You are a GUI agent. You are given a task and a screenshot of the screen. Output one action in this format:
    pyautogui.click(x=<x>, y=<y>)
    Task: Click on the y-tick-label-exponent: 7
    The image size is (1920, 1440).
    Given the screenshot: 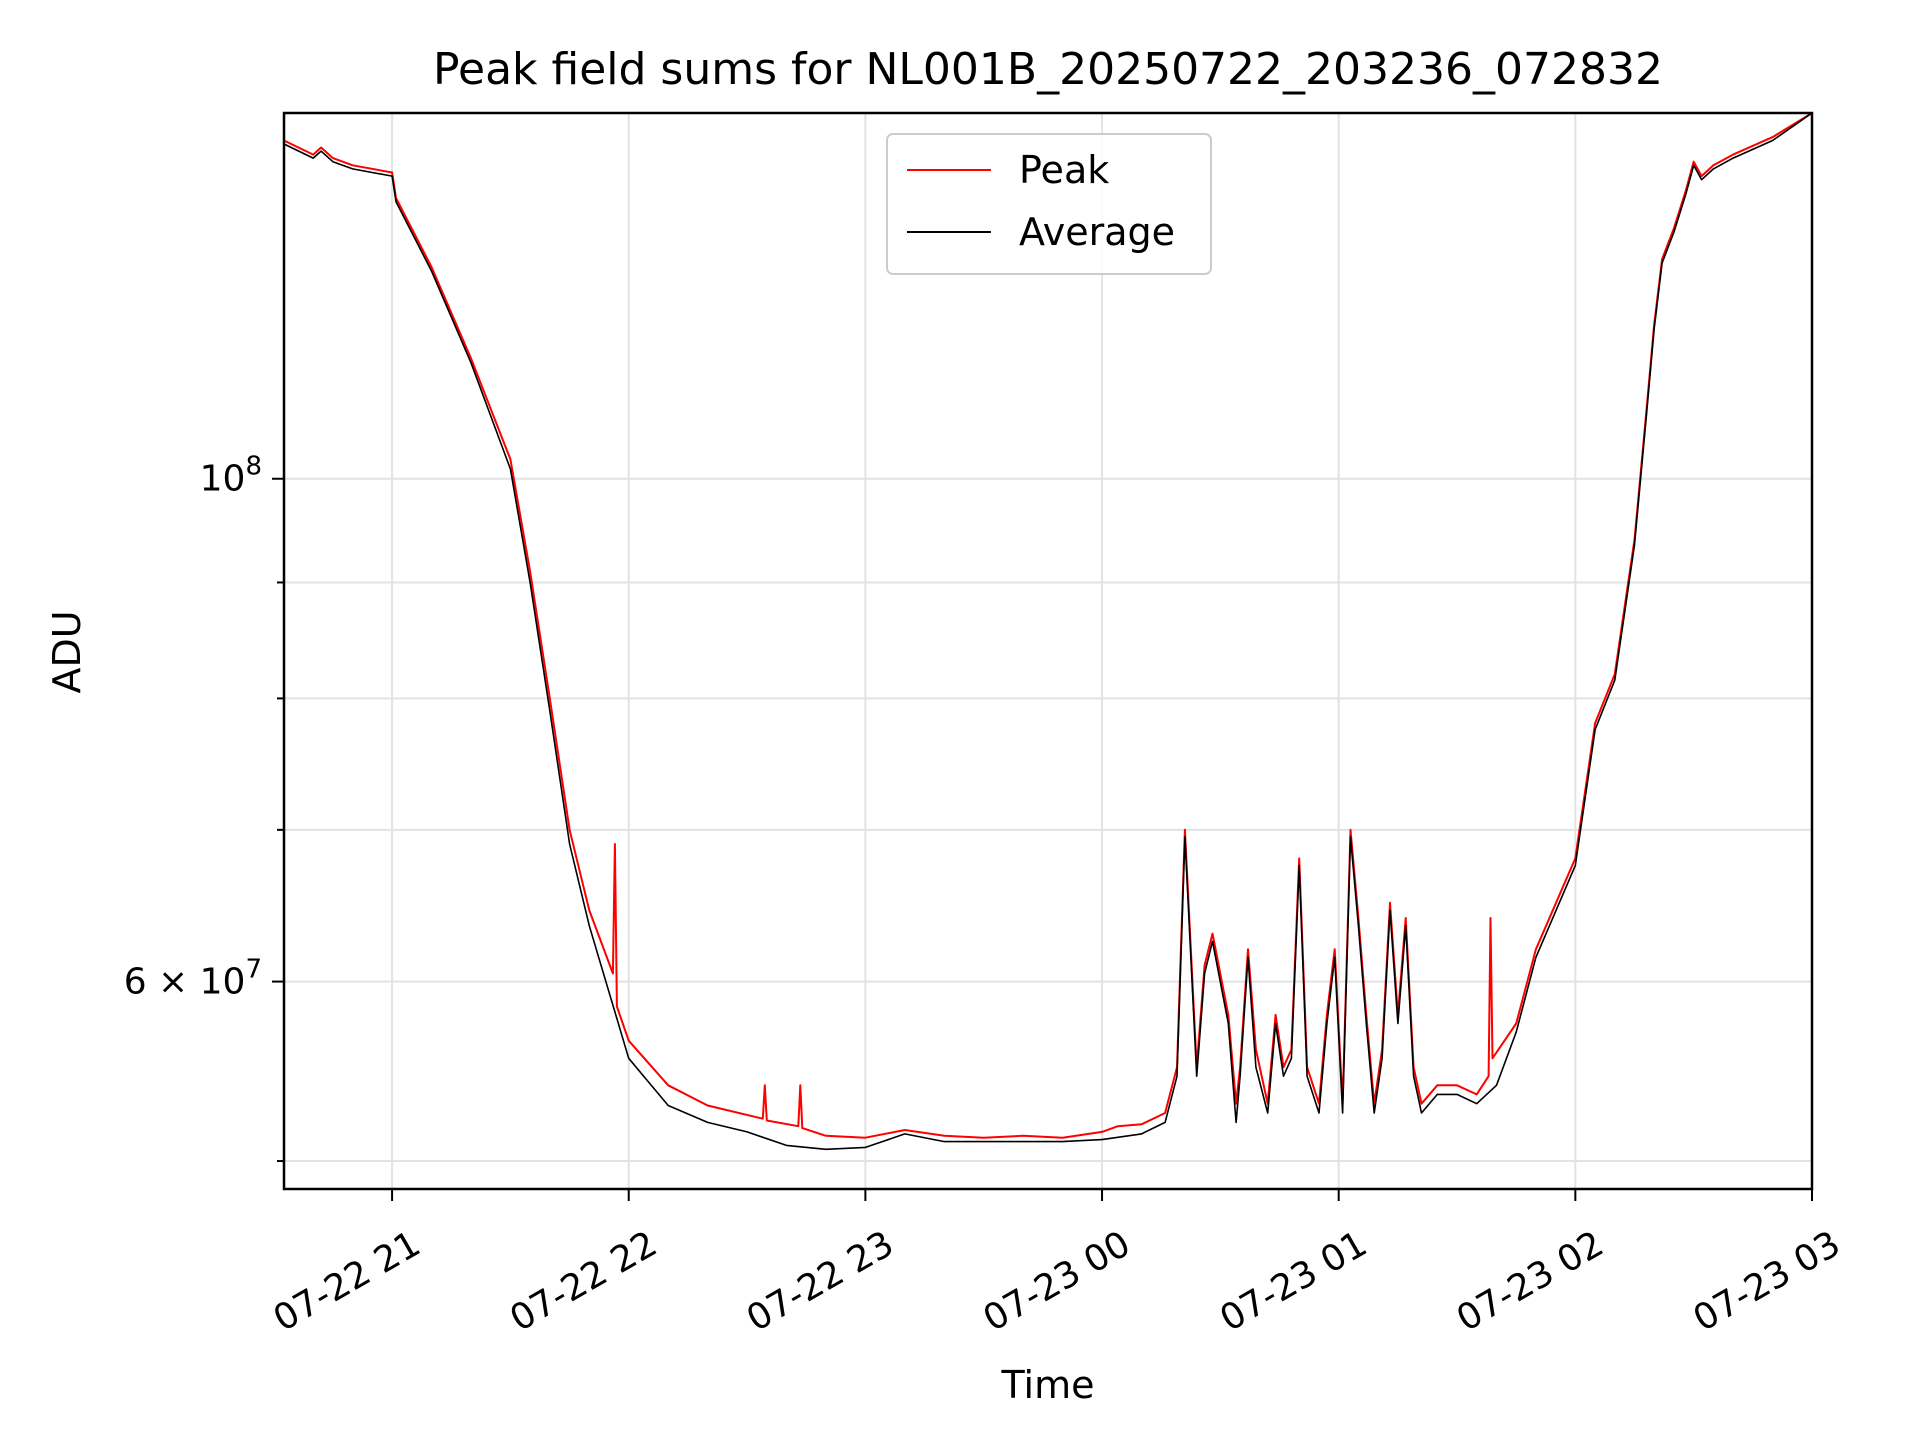 What is the action you would take?
    pyautogui.click(x=253, y=970)
    